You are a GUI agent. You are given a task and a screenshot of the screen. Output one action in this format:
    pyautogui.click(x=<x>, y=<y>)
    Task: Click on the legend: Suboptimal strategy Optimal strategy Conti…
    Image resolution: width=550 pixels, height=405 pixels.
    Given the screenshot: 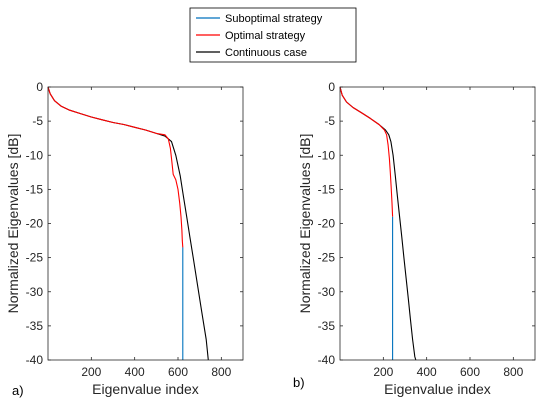 What is the action you would take?
    pyautogui.click(x=273, y=35)
    